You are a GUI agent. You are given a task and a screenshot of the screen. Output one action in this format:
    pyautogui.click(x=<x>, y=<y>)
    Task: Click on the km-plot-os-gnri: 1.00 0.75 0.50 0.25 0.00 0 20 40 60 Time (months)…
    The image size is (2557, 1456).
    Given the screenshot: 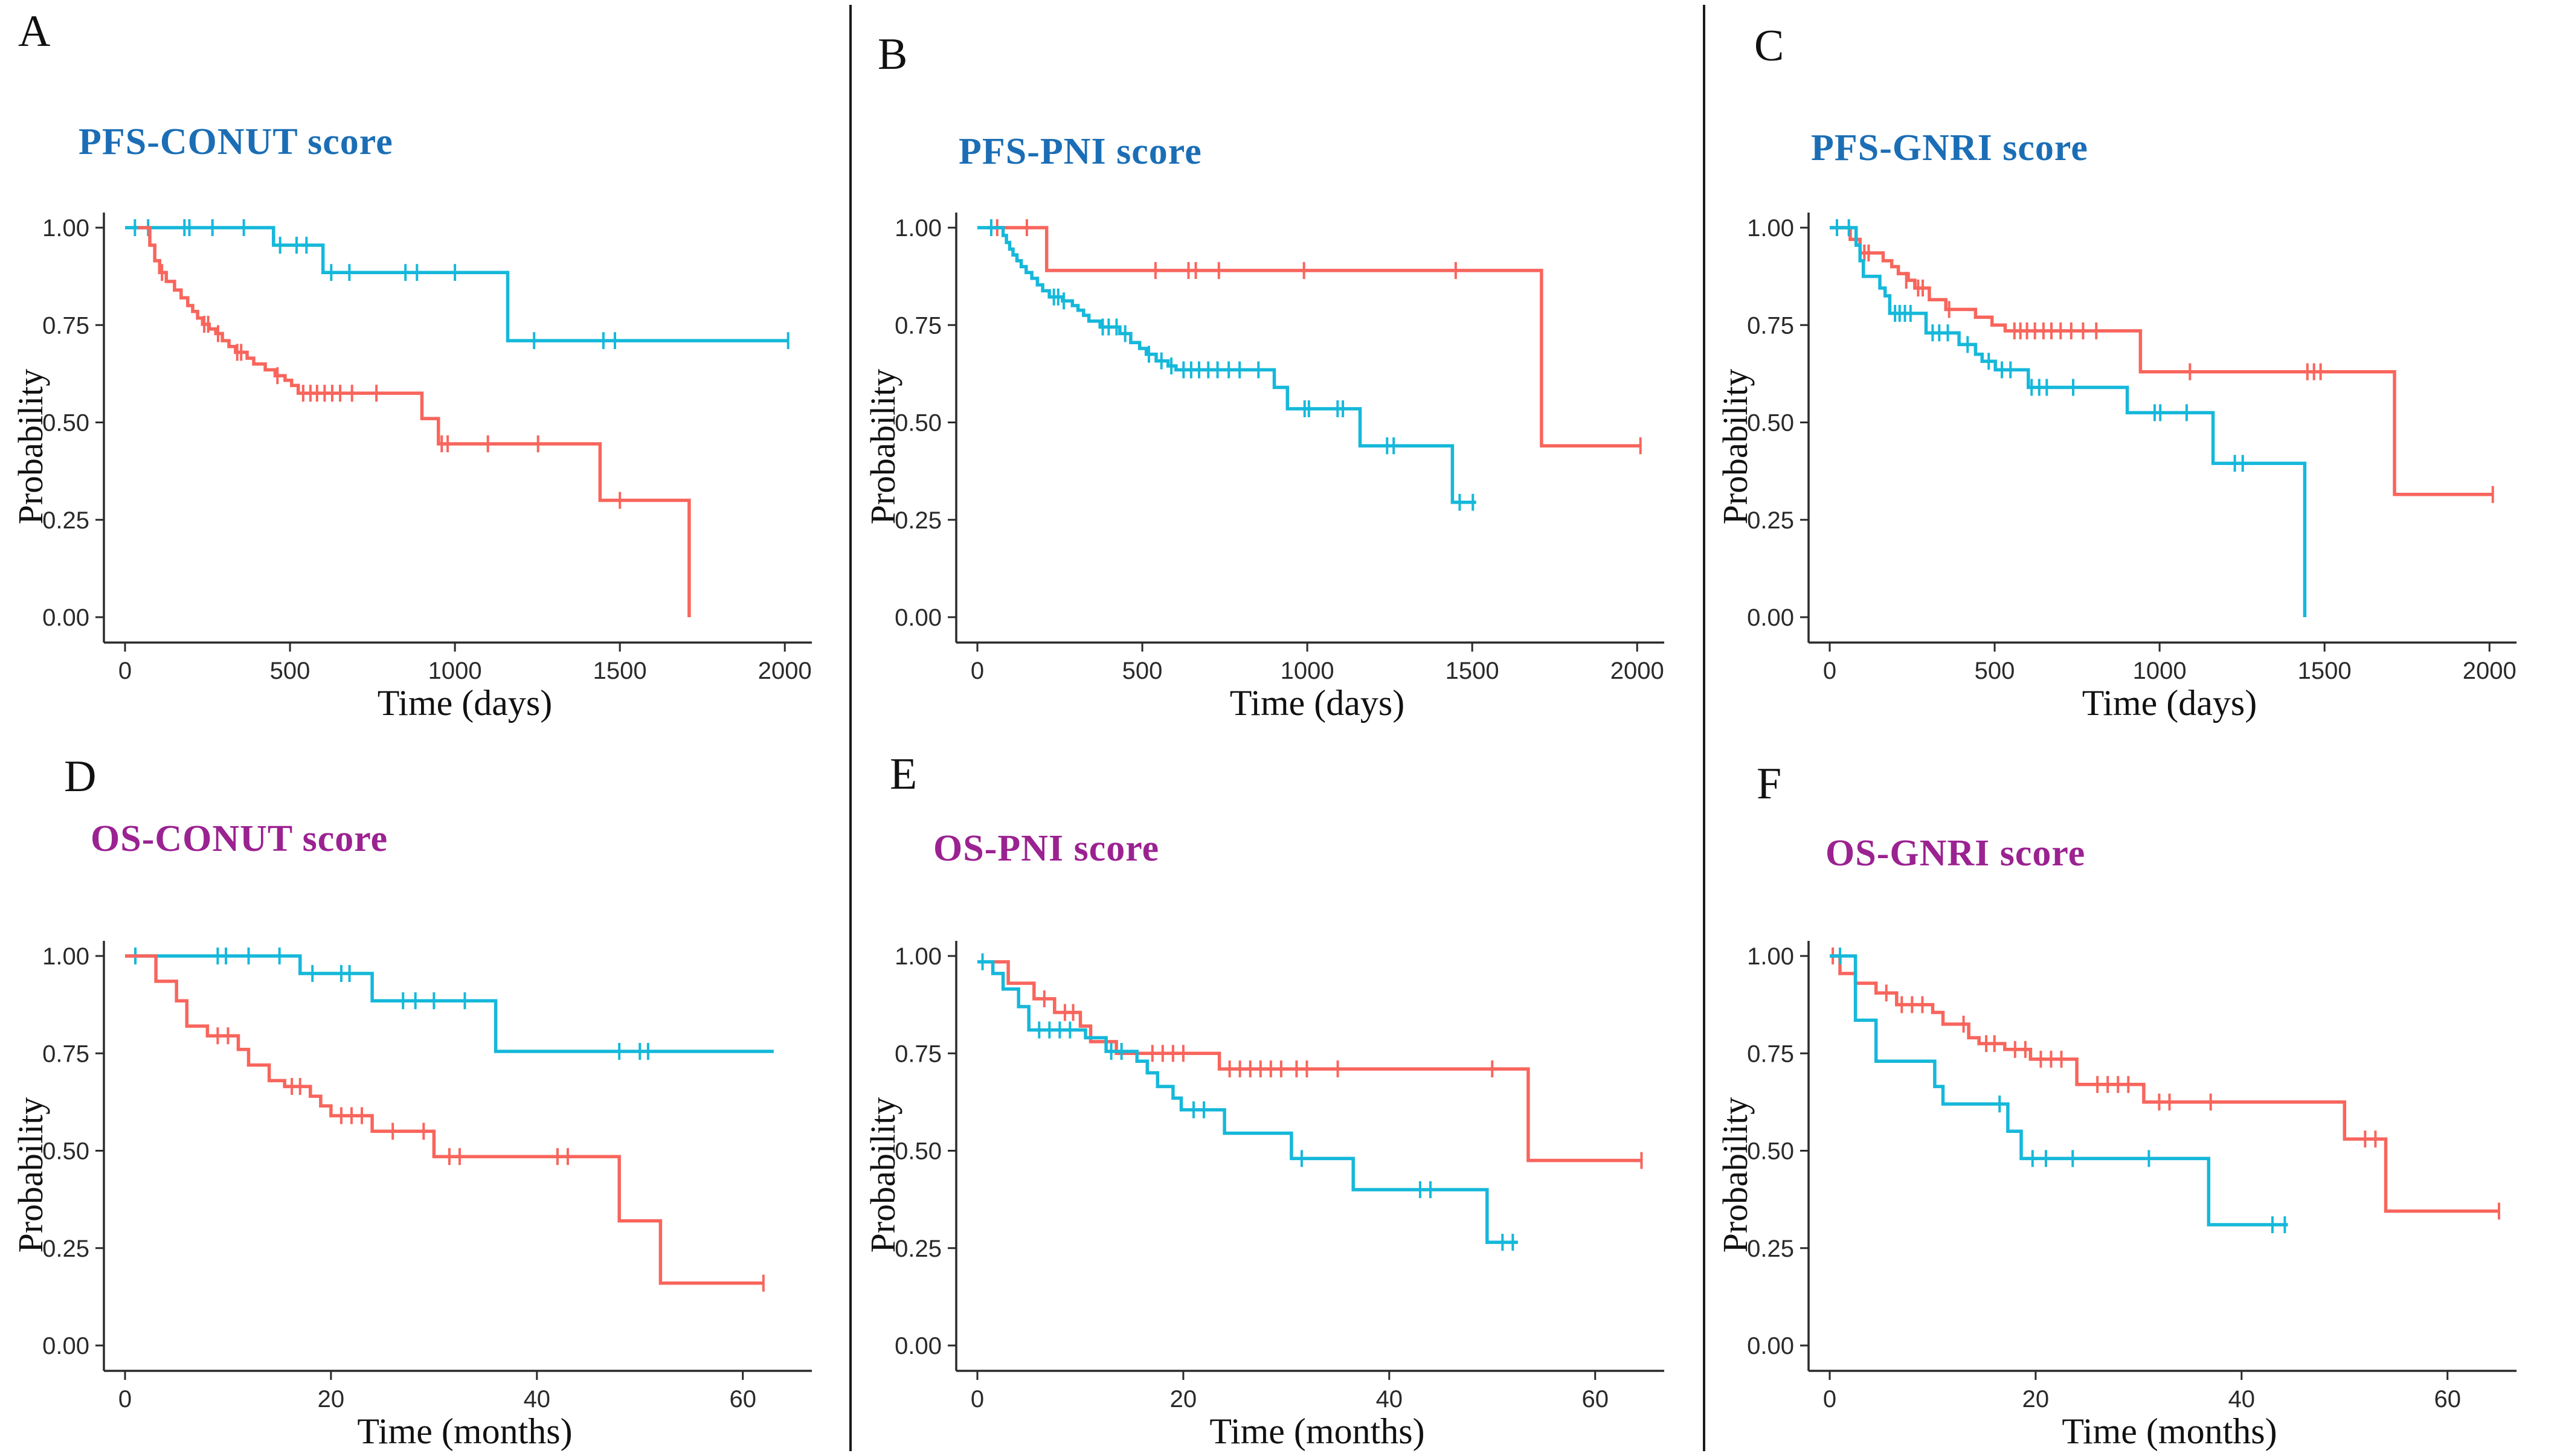 What is the action you would take?
    pyautogui.click(x=2125, y=1188)
    